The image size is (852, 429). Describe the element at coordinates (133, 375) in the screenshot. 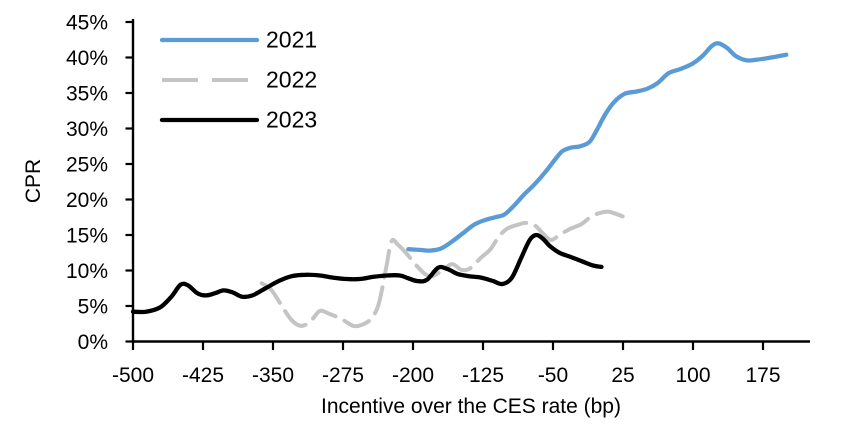

I see `x-tick-label: -500` at that location.